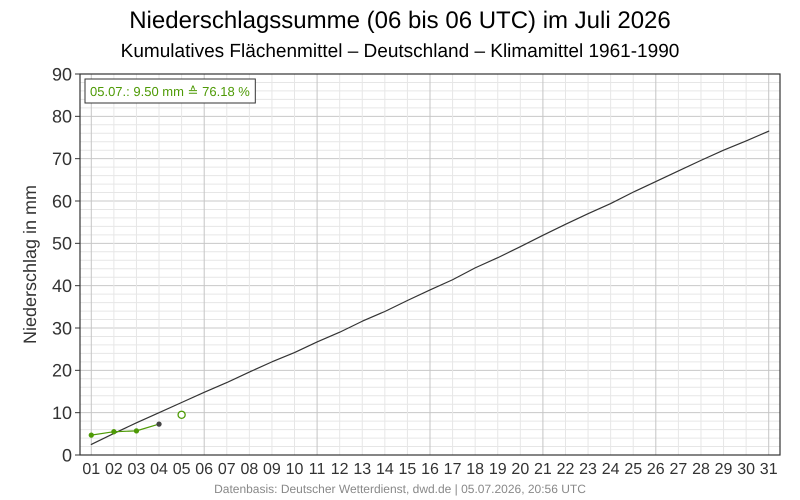 This screenshot has height=500, width=800. I want to click on y-tick-label: 60, so click(62, 201).